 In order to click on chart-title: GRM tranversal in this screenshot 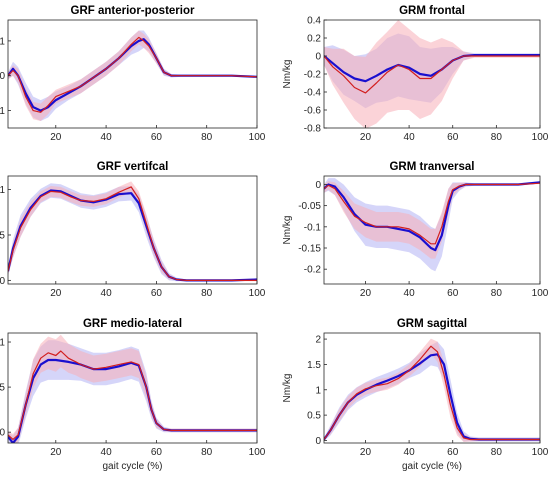, I will do `click(431, 167)`.